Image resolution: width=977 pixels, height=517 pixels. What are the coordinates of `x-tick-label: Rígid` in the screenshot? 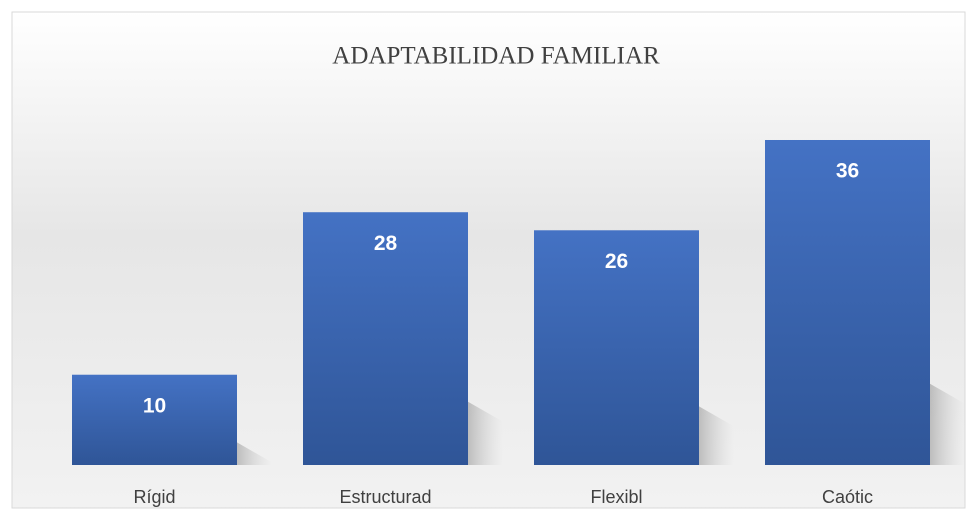 It's located at (154, 497).